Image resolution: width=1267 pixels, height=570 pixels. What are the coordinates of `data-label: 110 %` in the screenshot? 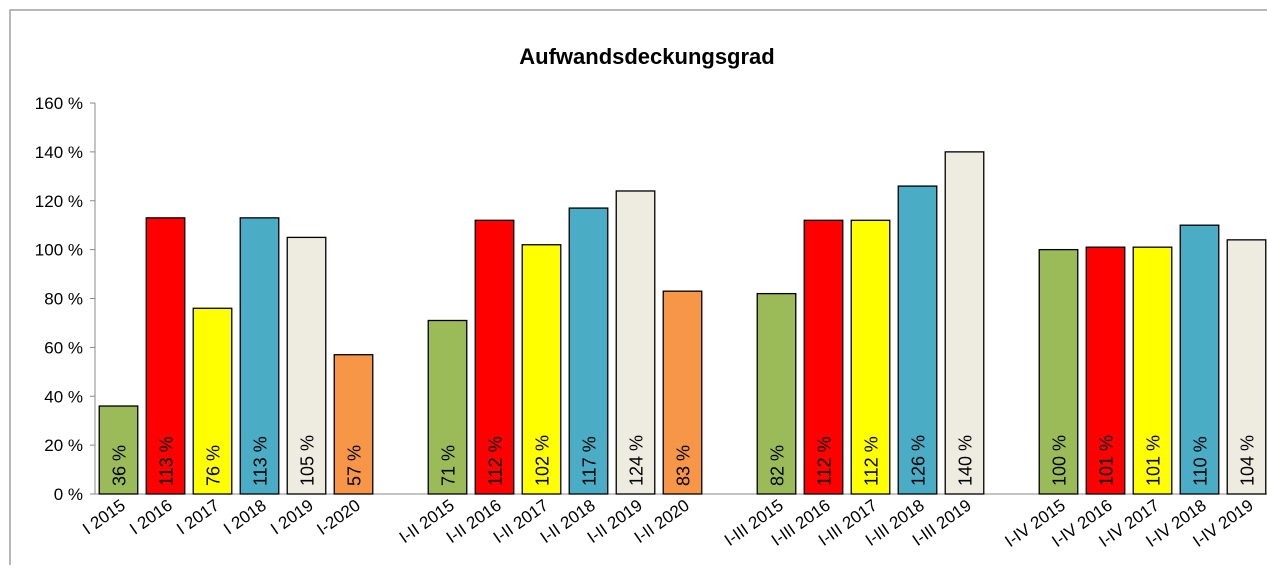 It's located at (1201, 461).